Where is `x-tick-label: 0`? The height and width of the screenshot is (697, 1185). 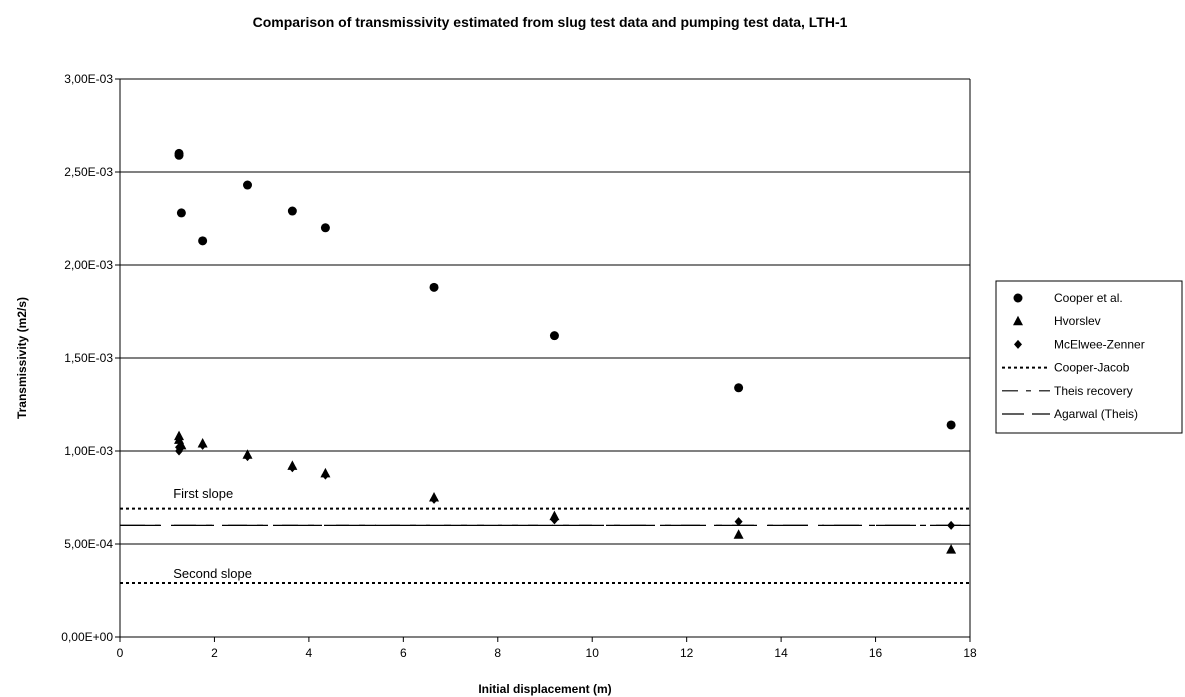
x-tick-label: 0 is located at coordinates (120, 653).